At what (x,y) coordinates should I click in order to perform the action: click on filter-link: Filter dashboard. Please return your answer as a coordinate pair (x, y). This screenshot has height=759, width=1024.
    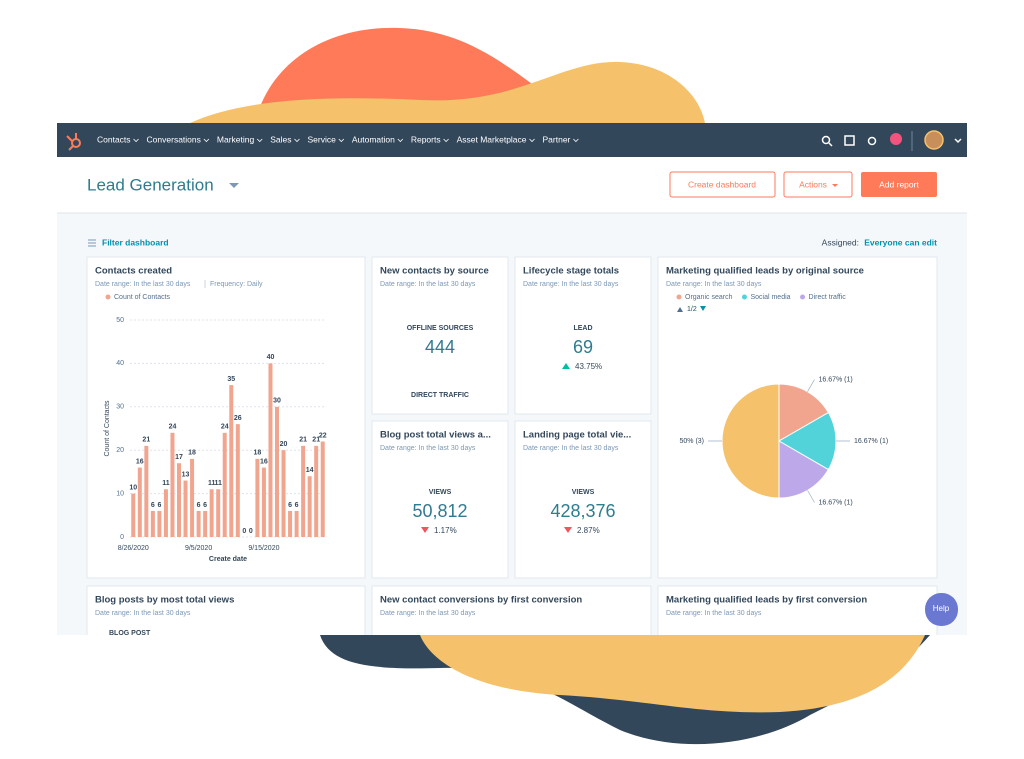
    Looking at the image, I should click on (135, 242).